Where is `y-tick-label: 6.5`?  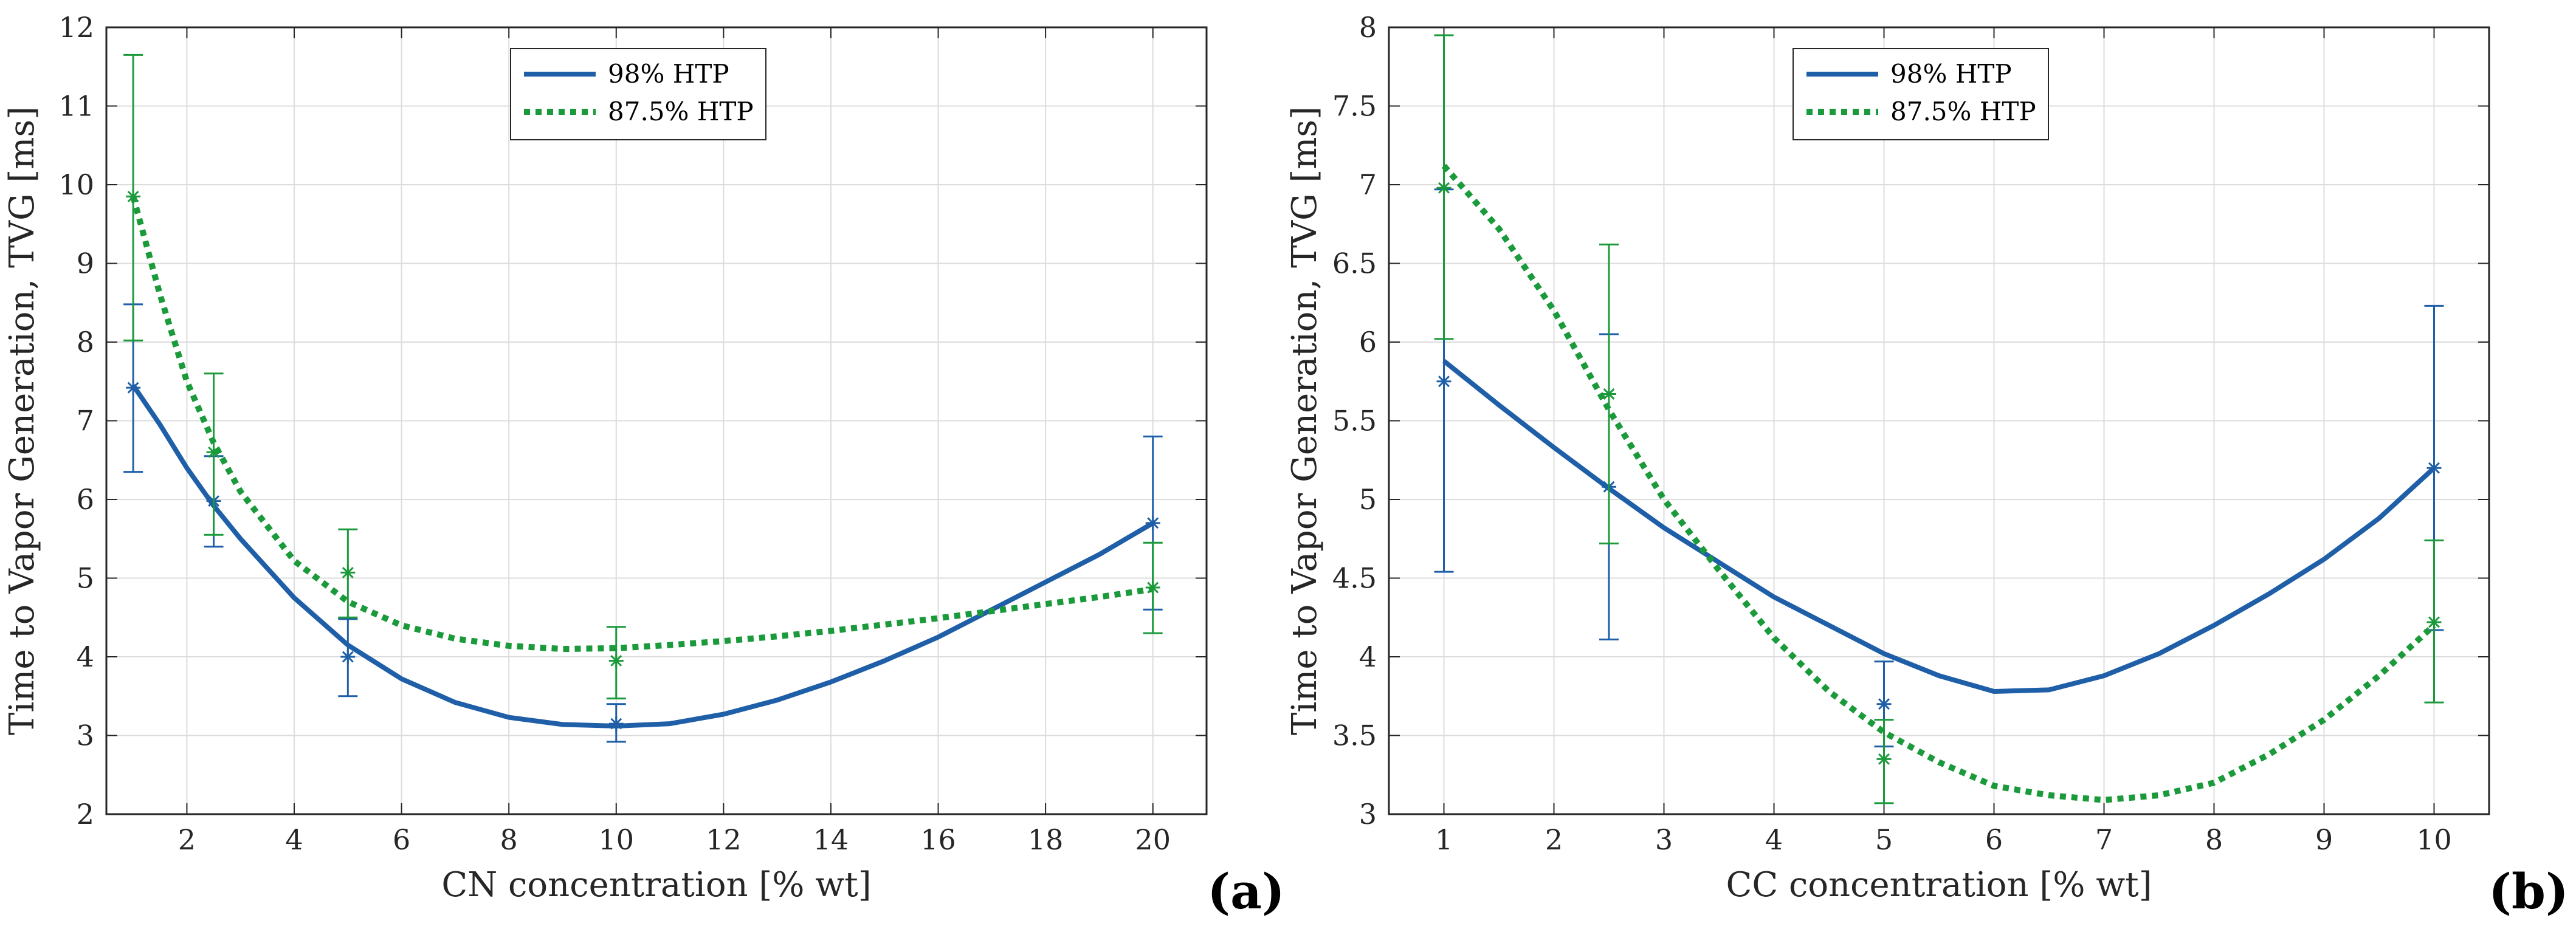
y-tick-label: 6.5 is located at coordinates (1354, 263).